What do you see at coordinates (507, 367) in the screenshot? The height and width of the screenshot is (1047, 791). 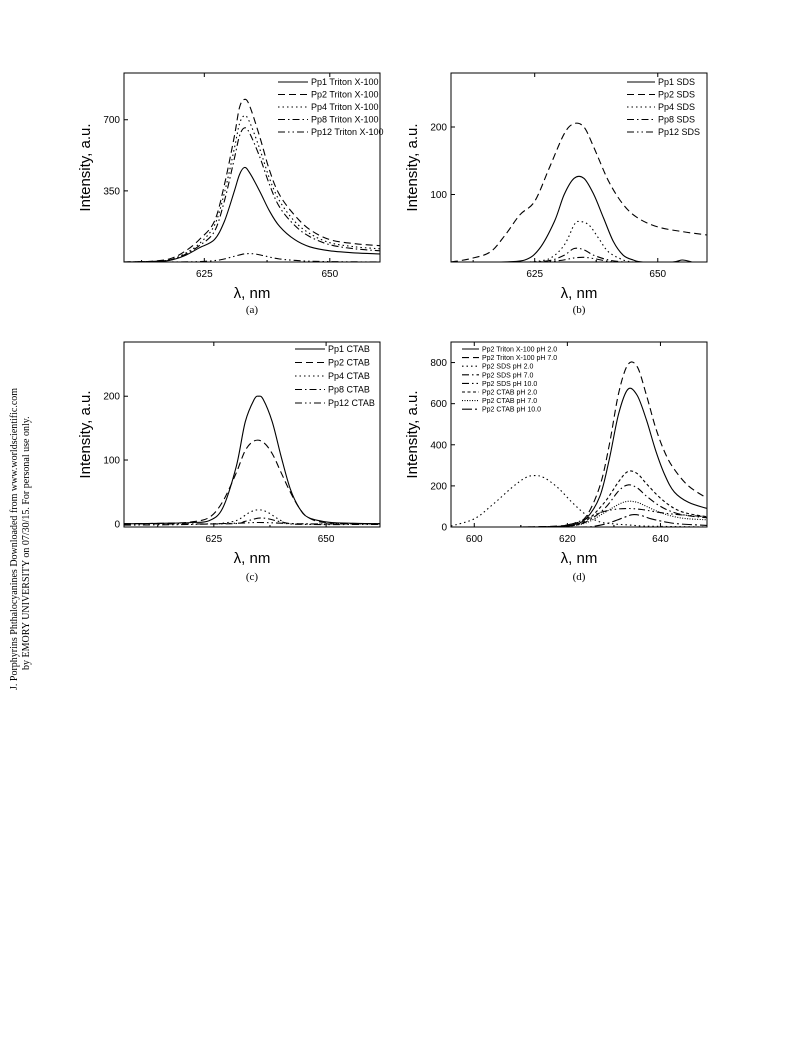 I see `legend-label: Pp2 SDS pH 2.0` at bounding box center [507, 367].